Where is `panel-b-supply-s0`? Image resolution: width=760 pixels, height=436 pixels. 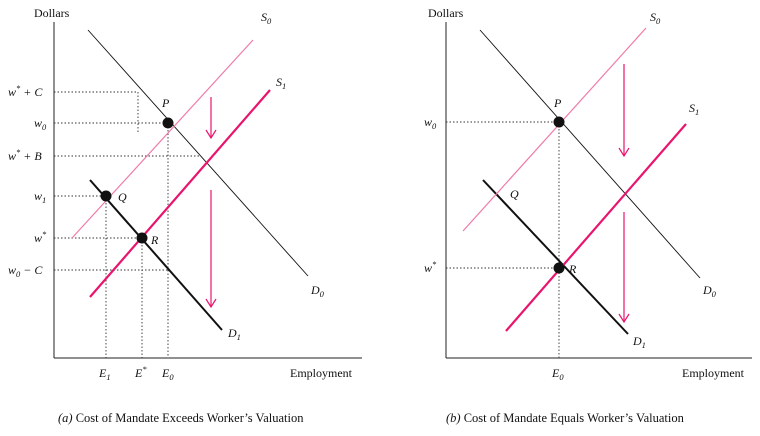
panel-b-supply-s0 is located at coordinates (554, 129).